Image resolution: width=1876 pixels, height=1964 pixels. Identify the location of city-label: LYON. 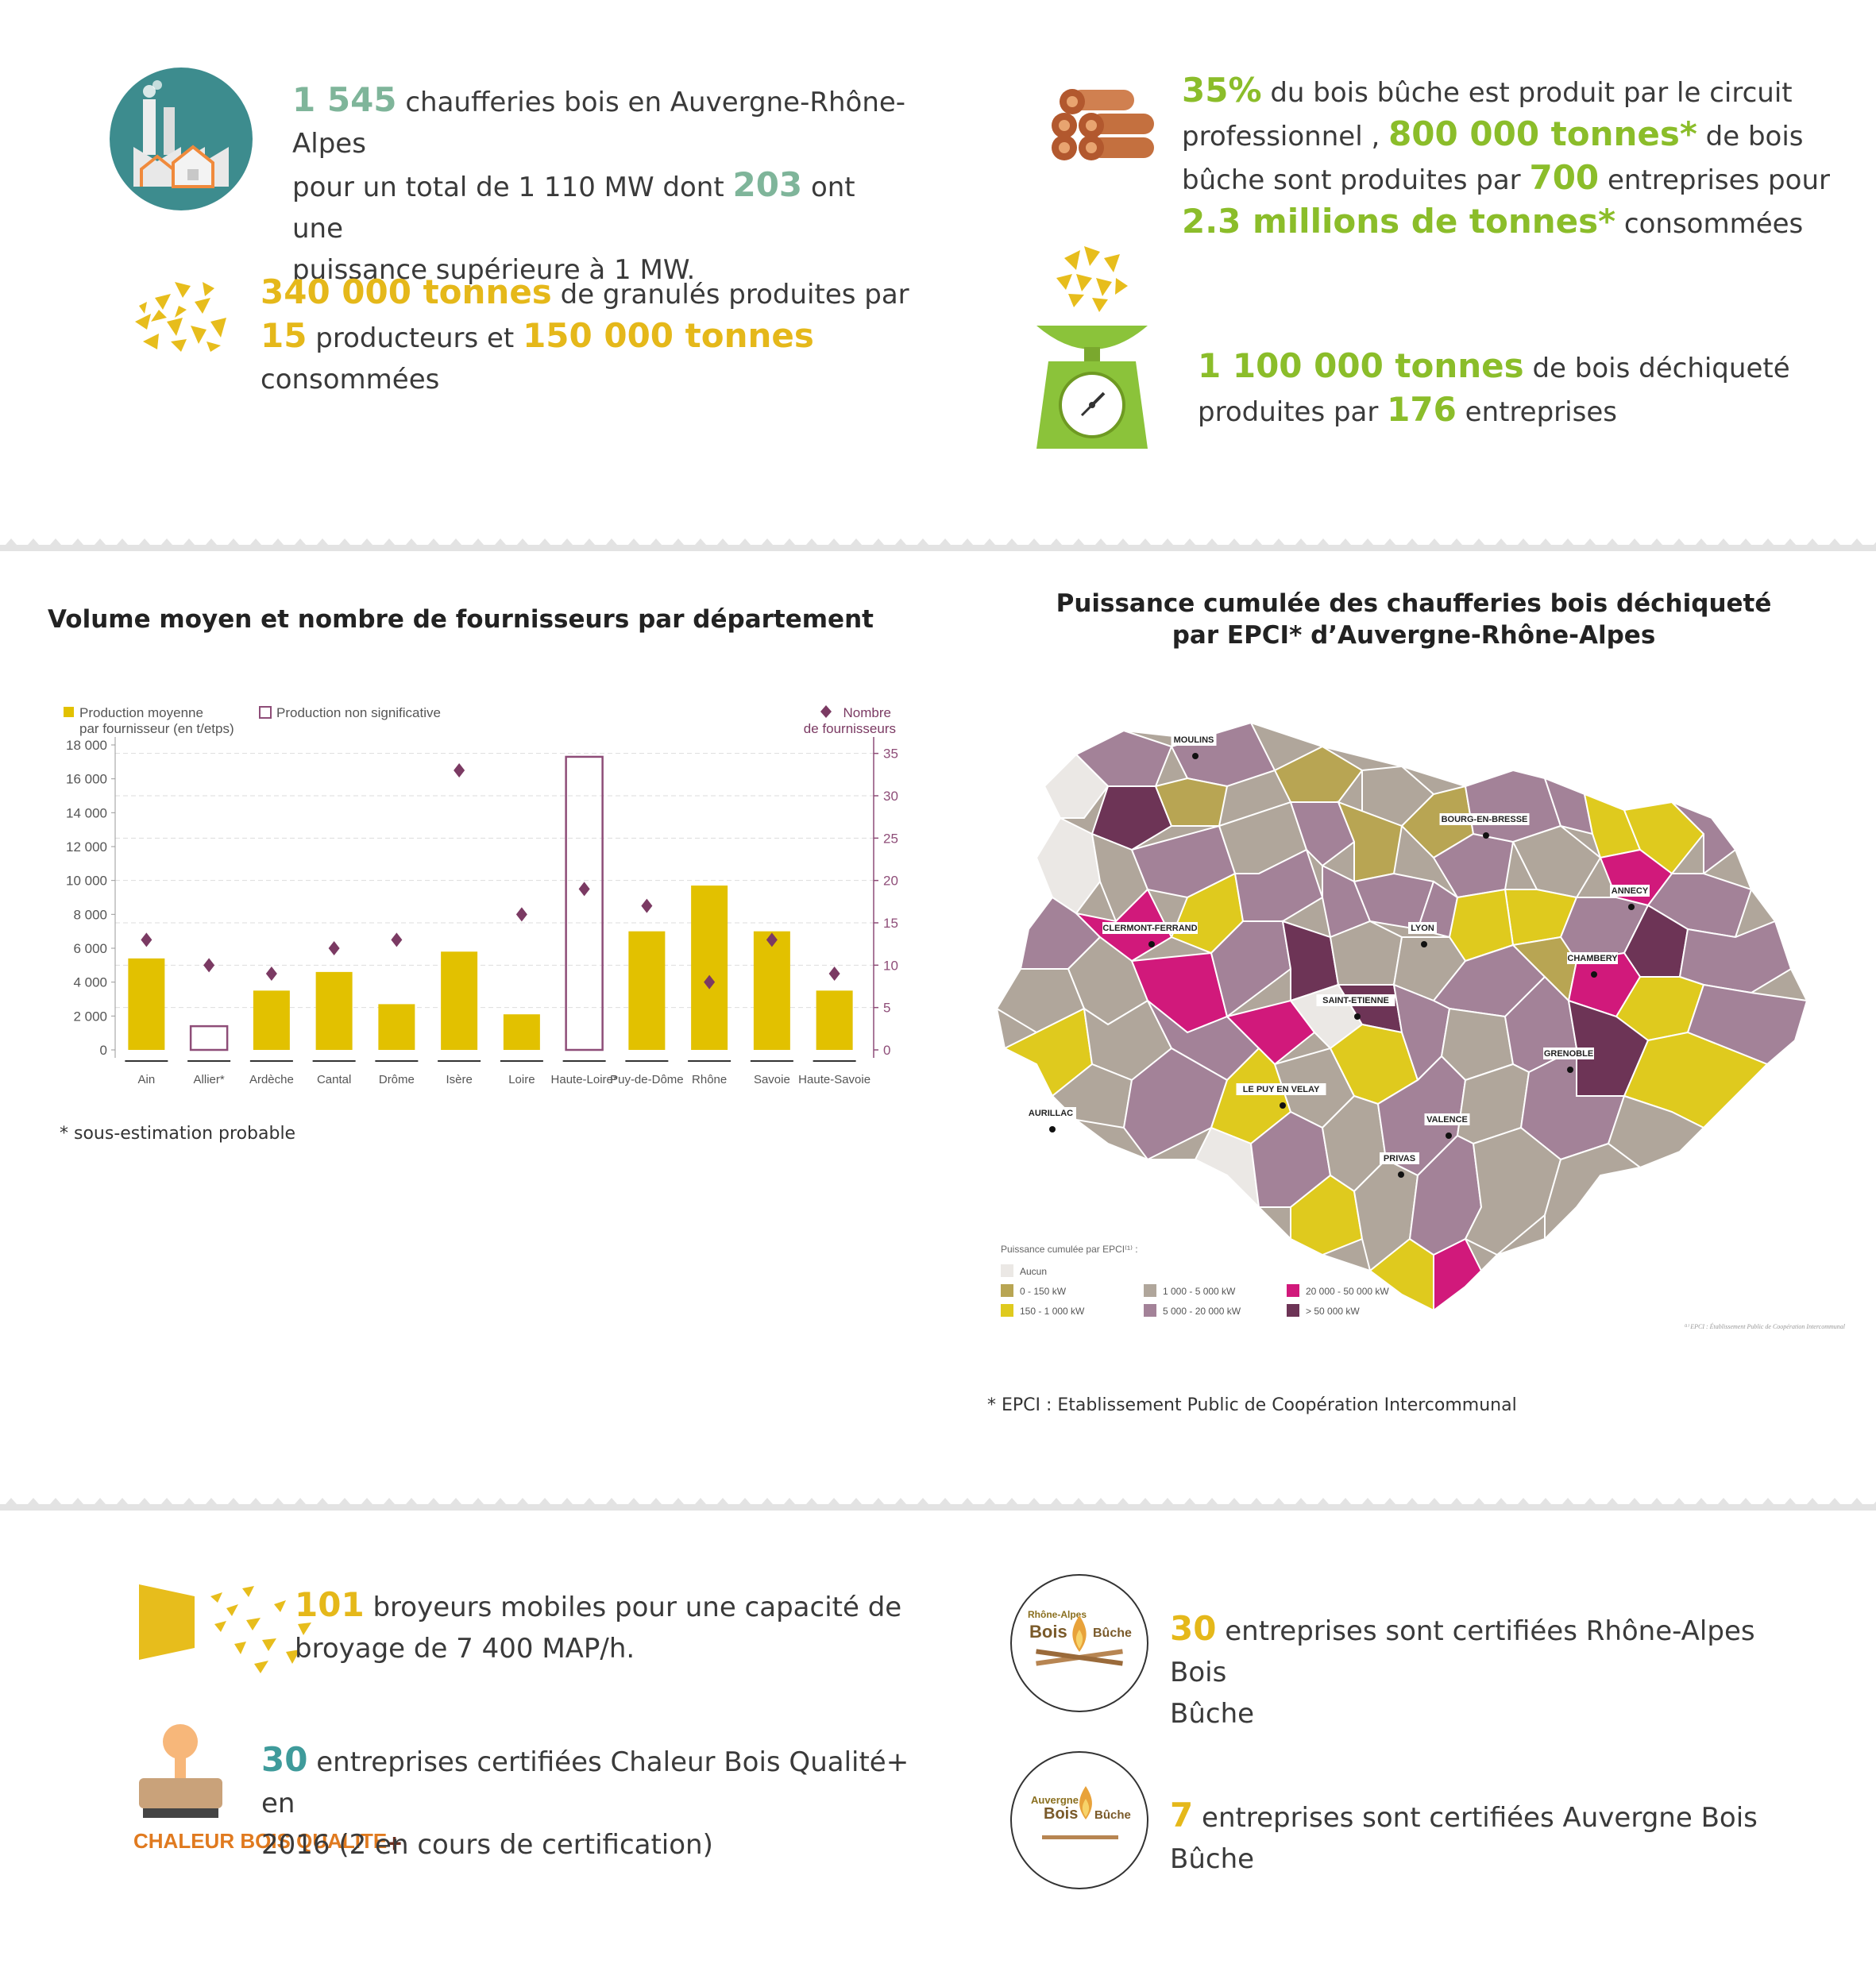
(1422, 928).